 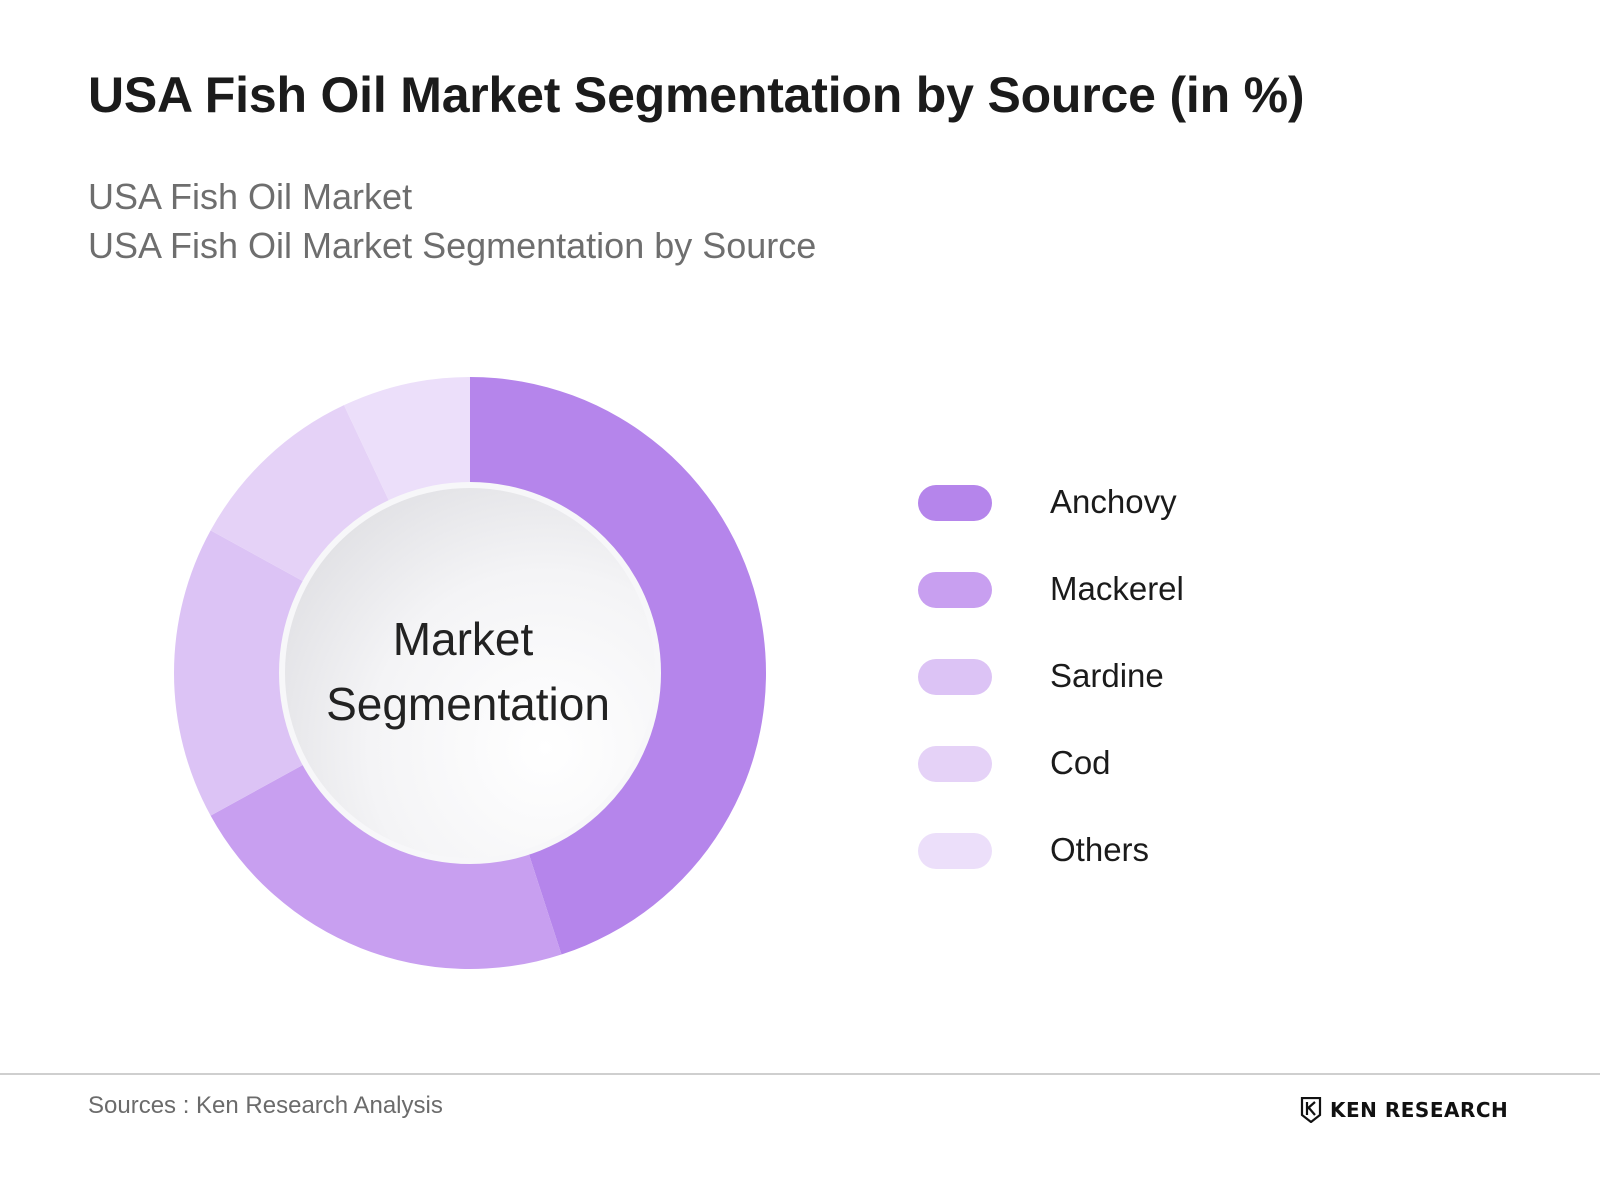 What do you see at coordinates (468, 704) in the screenshot?
I see `center-label-line2: Segmentation` at bounding box center [468, 704].